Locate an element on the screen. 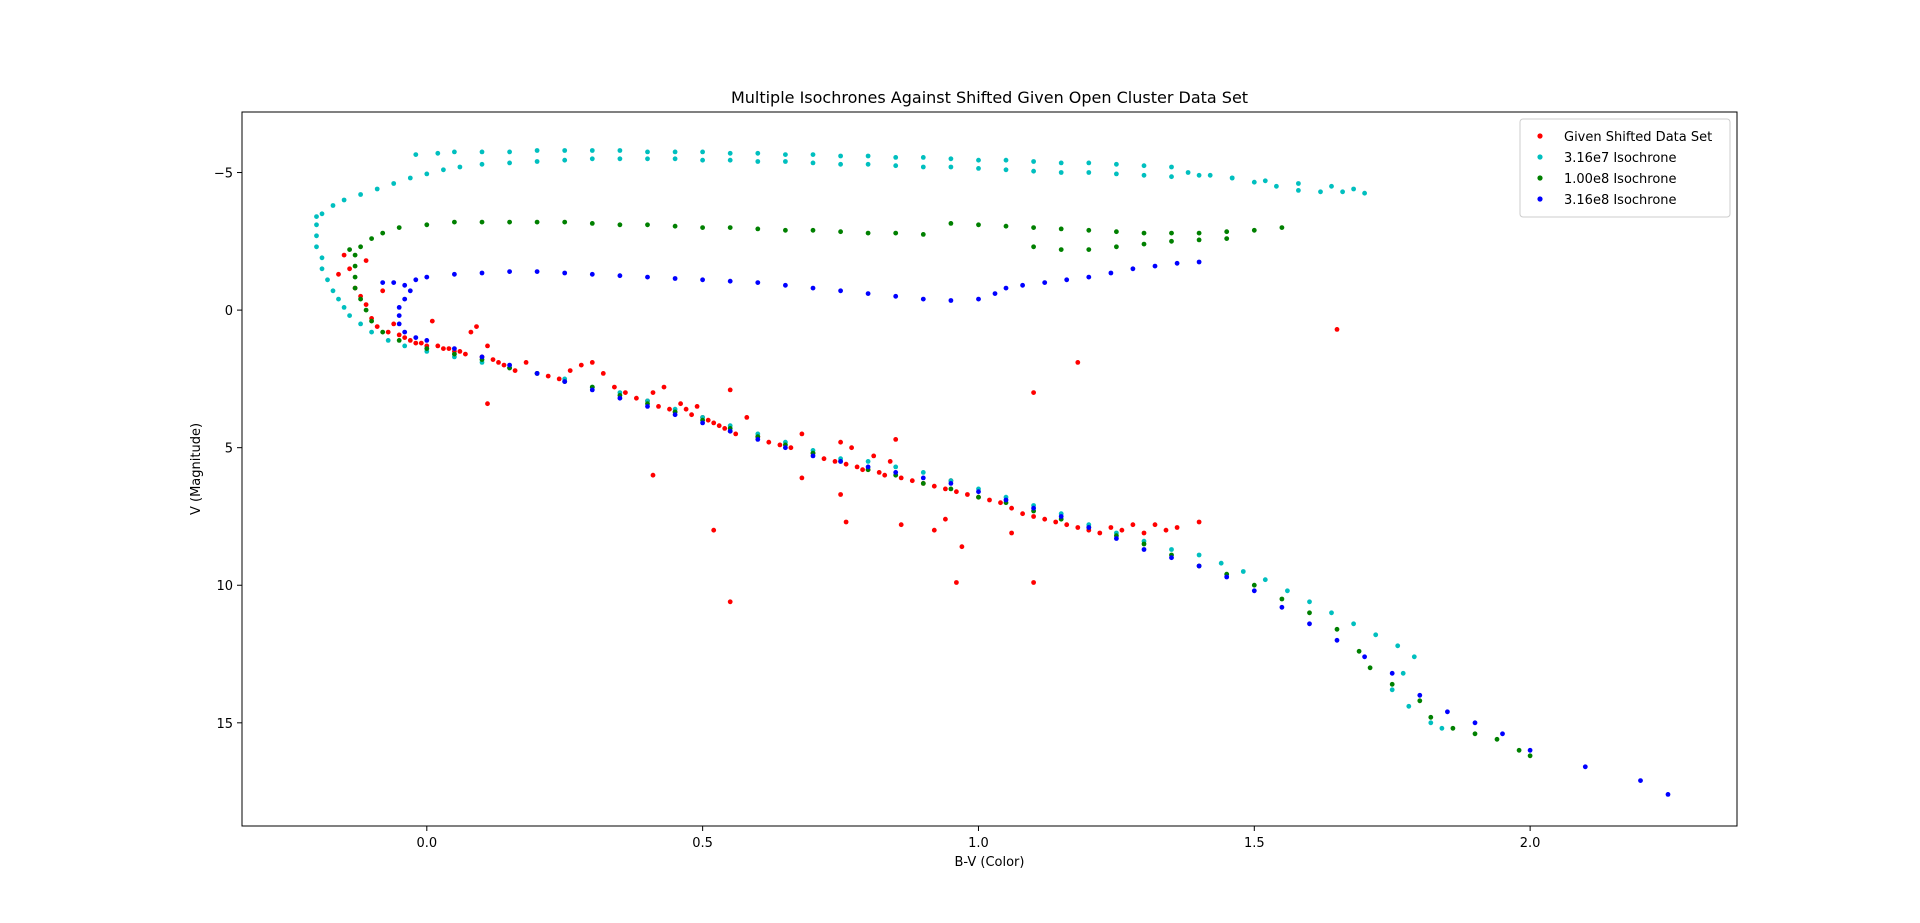 The image size is (1920, 923). y-tick-label: 15 is located at coordinates (224, 724).